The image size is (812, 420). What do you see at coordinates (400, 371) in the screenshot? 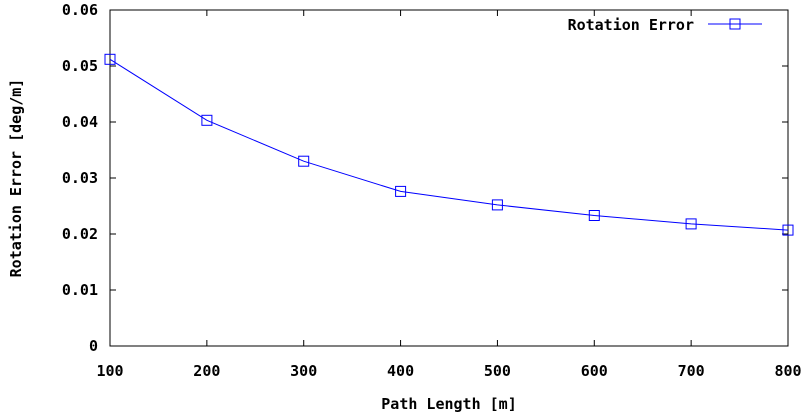
I see `x-tick-label: 400` at bounding box center [400, 371].